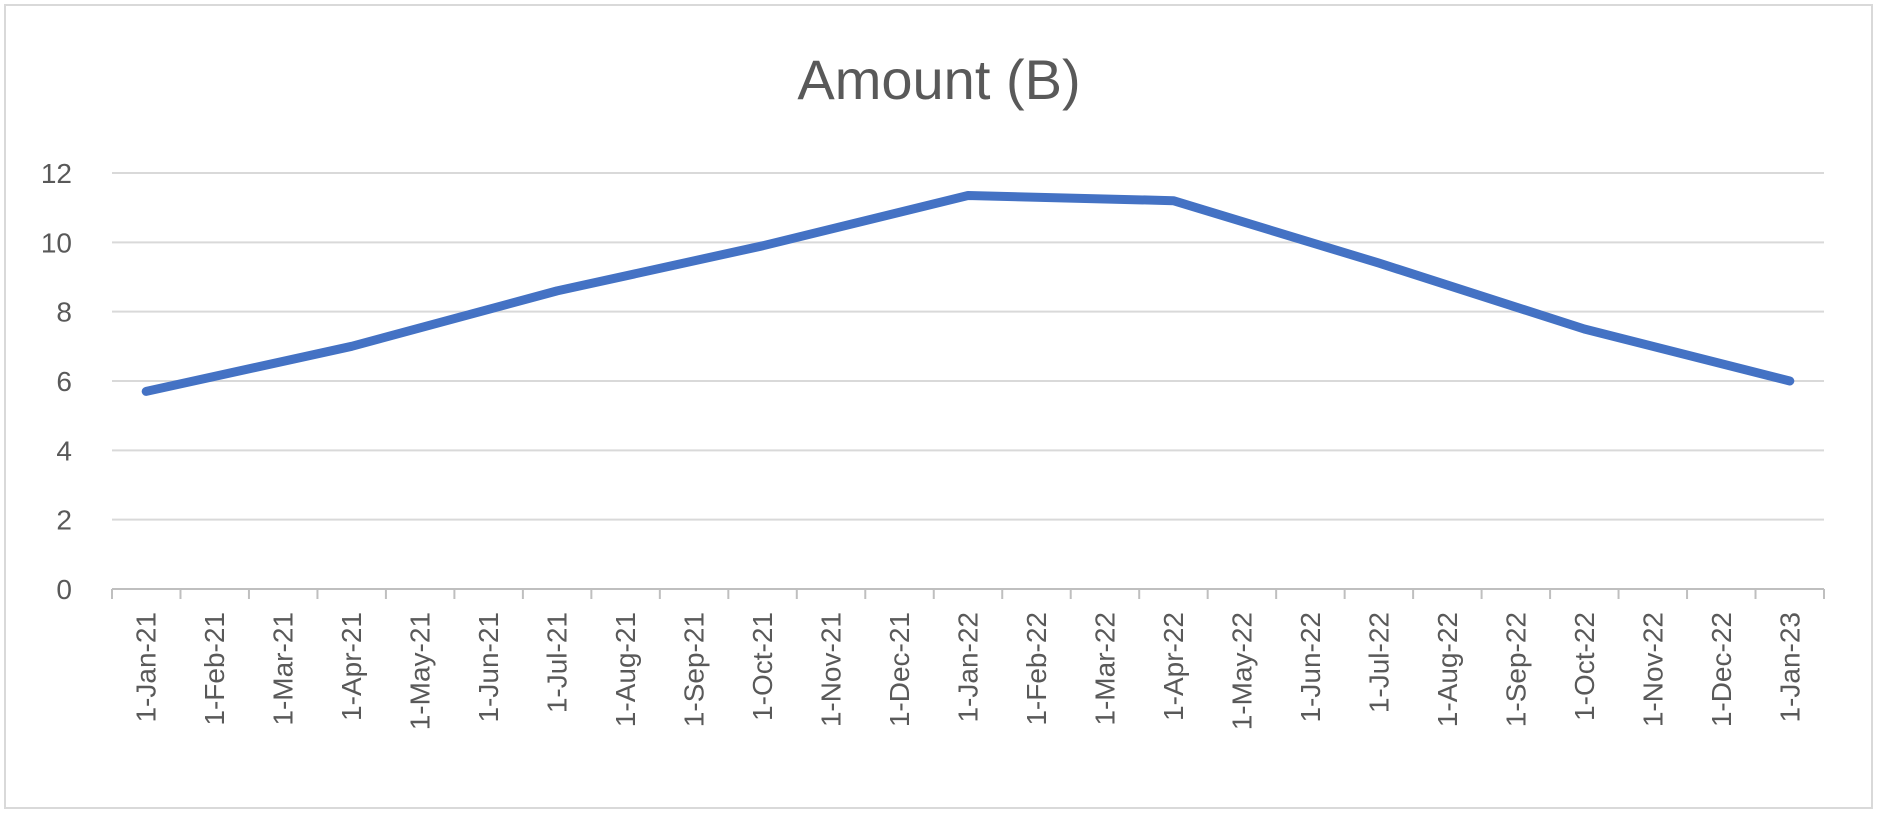  What do you see at coordinates (1652, 669) in the screenshot?
I see `x-tick-label: 1-Nov-22` at bounding box center [1652, 669].